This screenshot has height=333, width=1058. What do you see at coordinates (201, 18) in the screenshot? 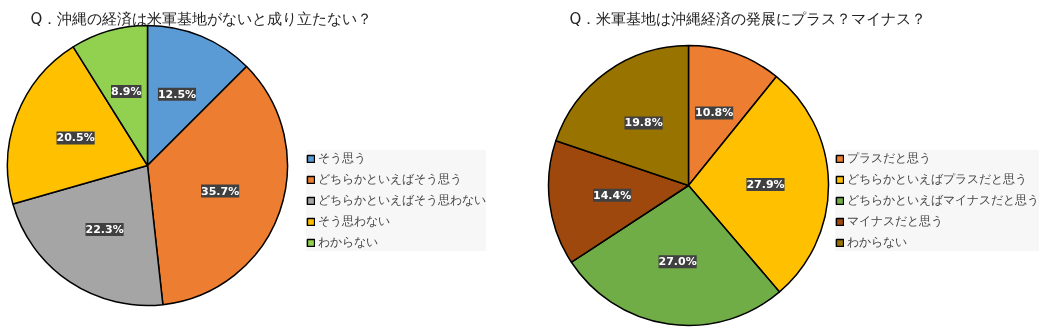
I see `chart-title: Q．沖縄の経済は米軍基地がないと成り立たない？` at bounding box center [201, 18].